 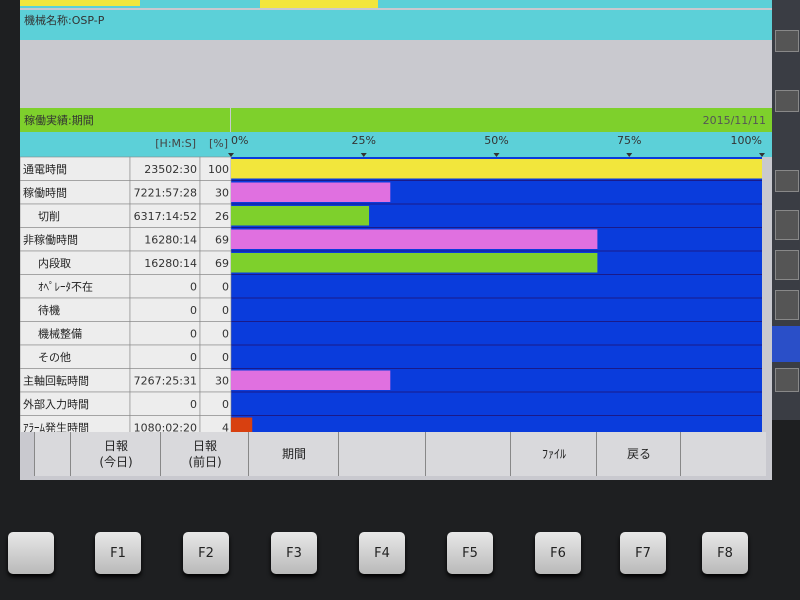 What do you see at coordinates (643, 553) in the screenshot?
I see `function-key: F7` at bounding box center [643, 553].